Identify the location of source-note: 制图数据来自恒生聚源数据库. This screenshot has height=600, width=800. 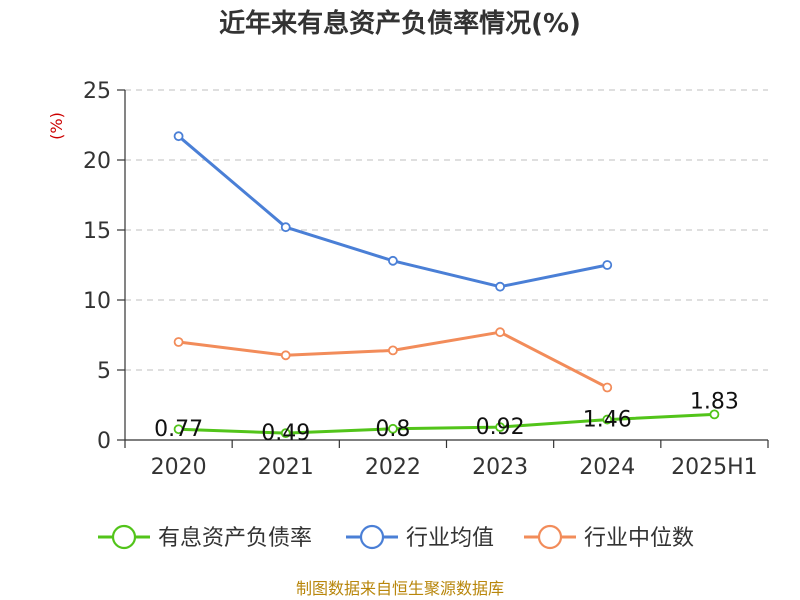
(400, 588).